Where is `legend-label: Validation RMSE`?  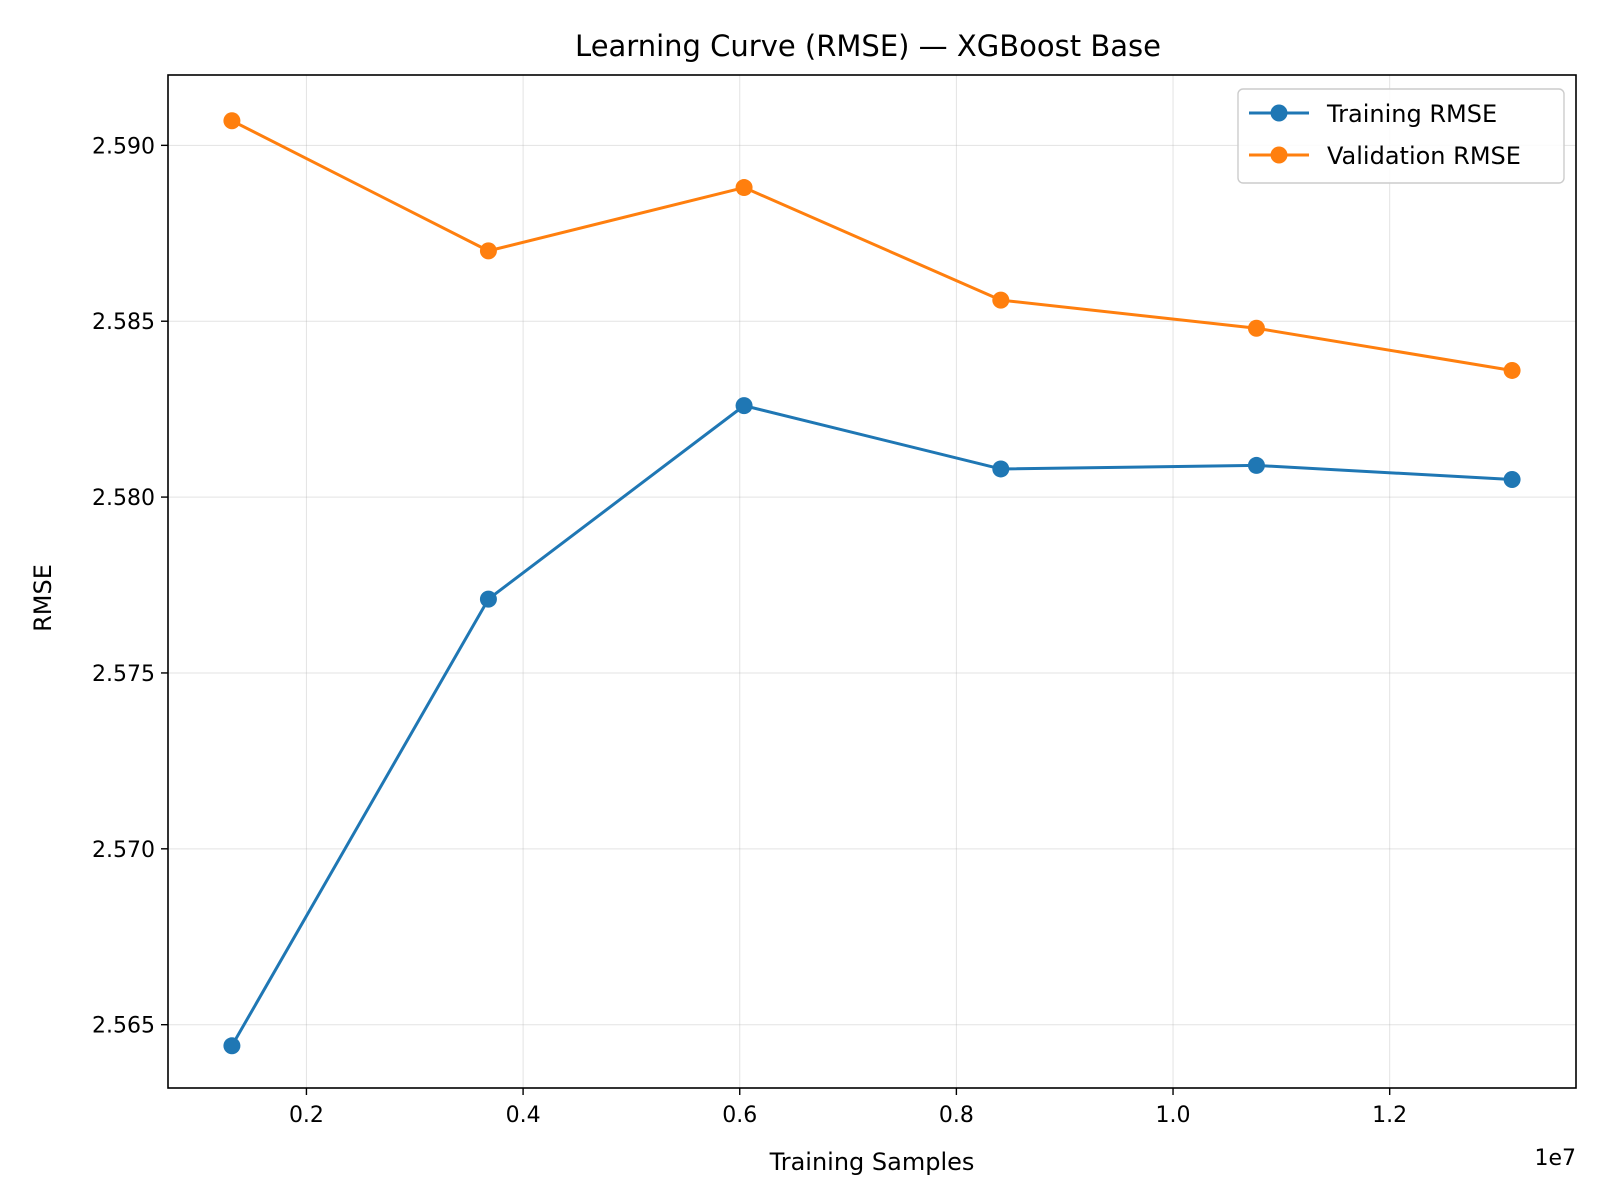 legend-label: Validation RMSE is located at coordinates (1424, 156).